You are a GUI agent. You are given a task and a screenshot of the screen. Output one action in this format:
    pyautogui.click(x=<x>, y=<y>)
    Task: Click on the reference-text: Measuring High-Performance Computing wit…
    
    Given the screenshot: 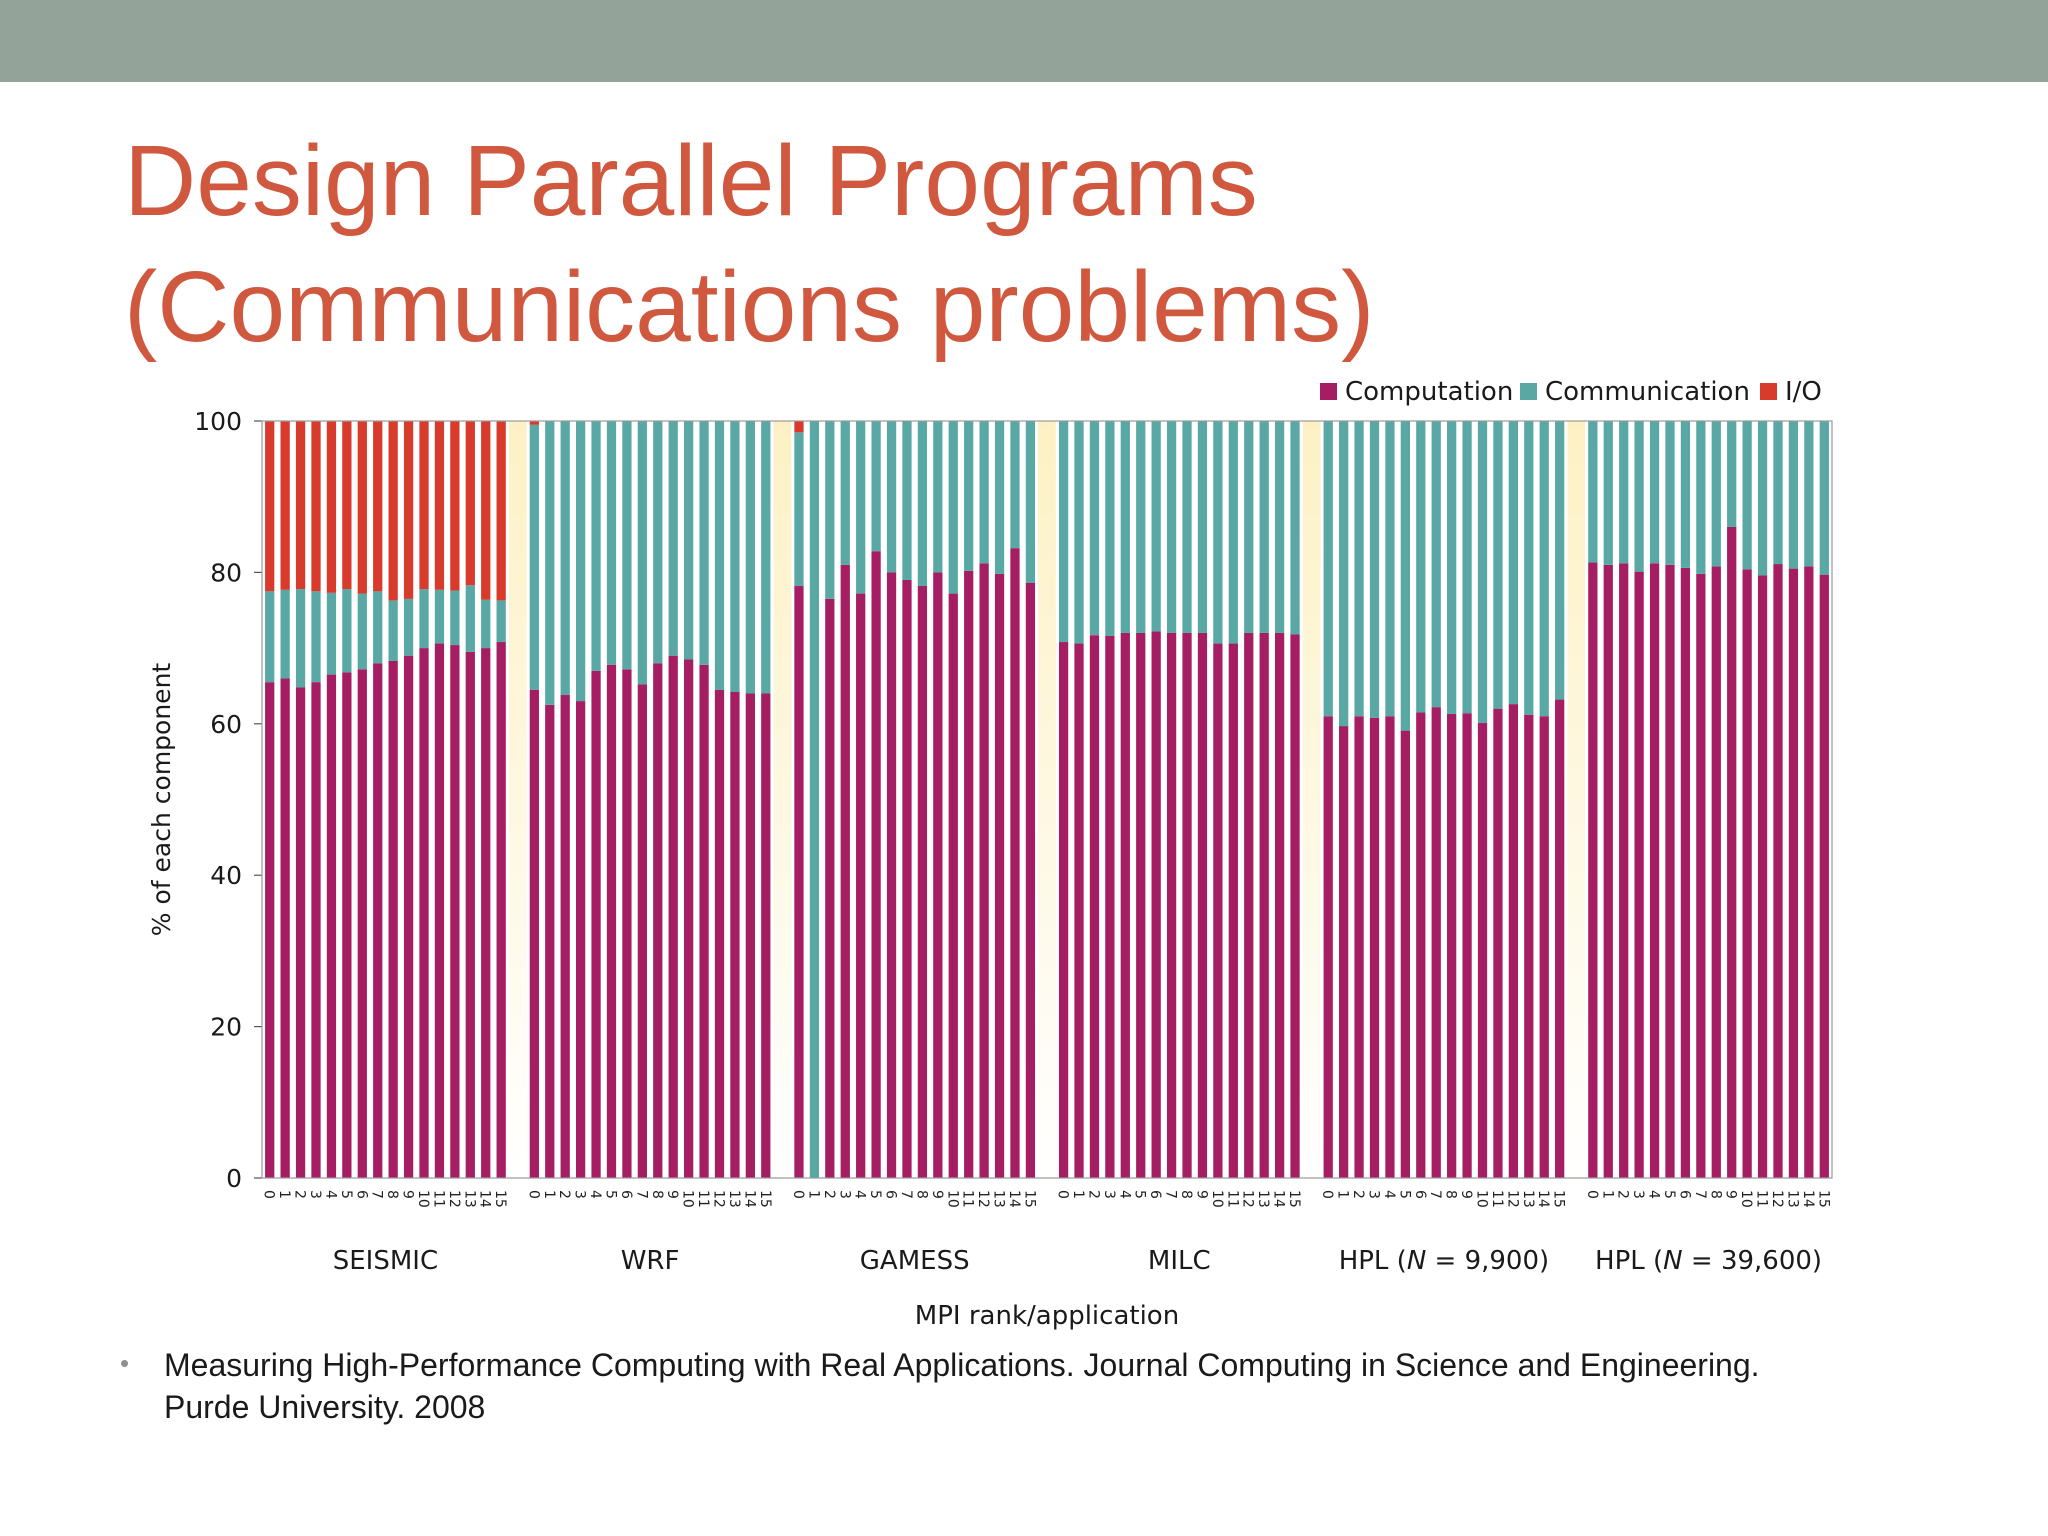 What is the action you would take?
    pyautogui.click(x=1072, y=1386)
    